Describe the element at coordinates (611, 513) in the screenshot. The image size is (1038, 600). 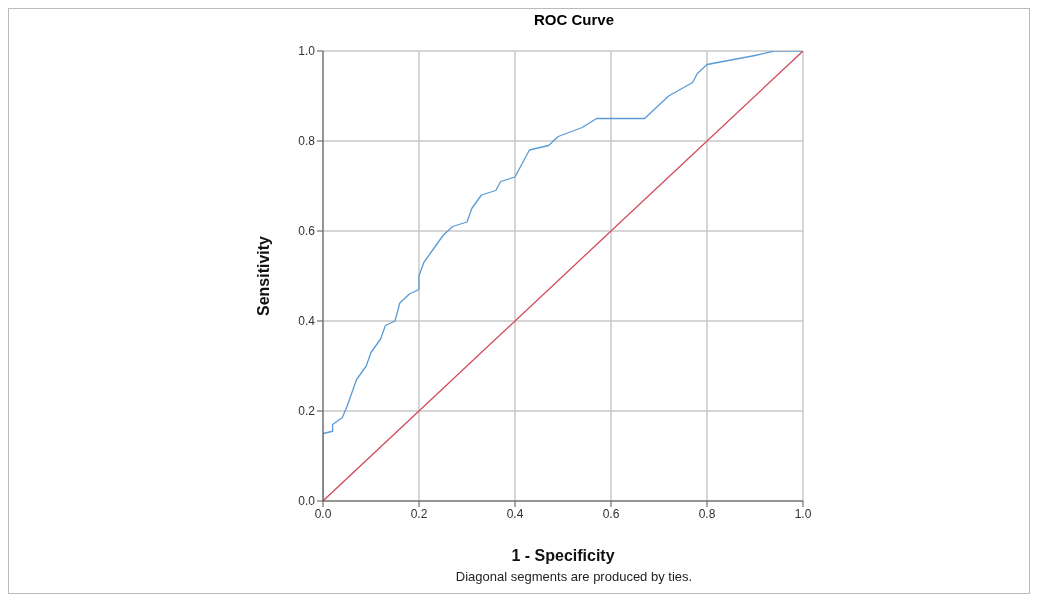
I see `x-tick-label: 0.6` at that location.